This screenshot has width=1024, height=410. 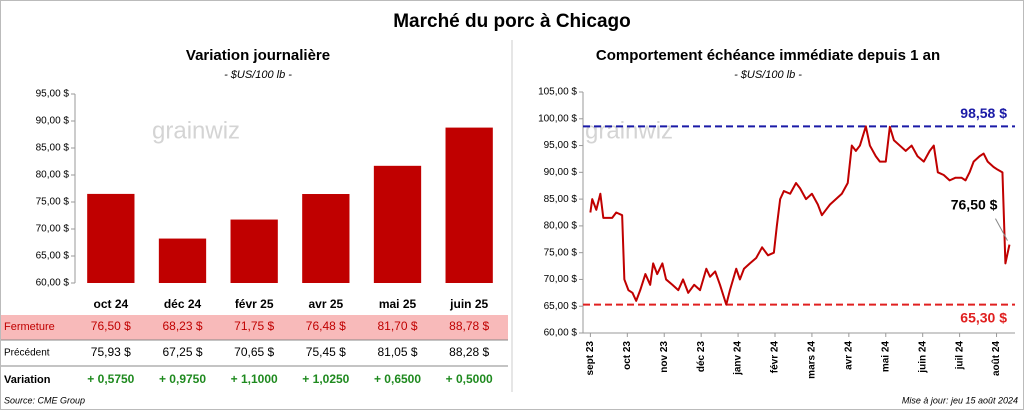 I want to click on x-tick-label: août 24, so click(x=996, y=358).